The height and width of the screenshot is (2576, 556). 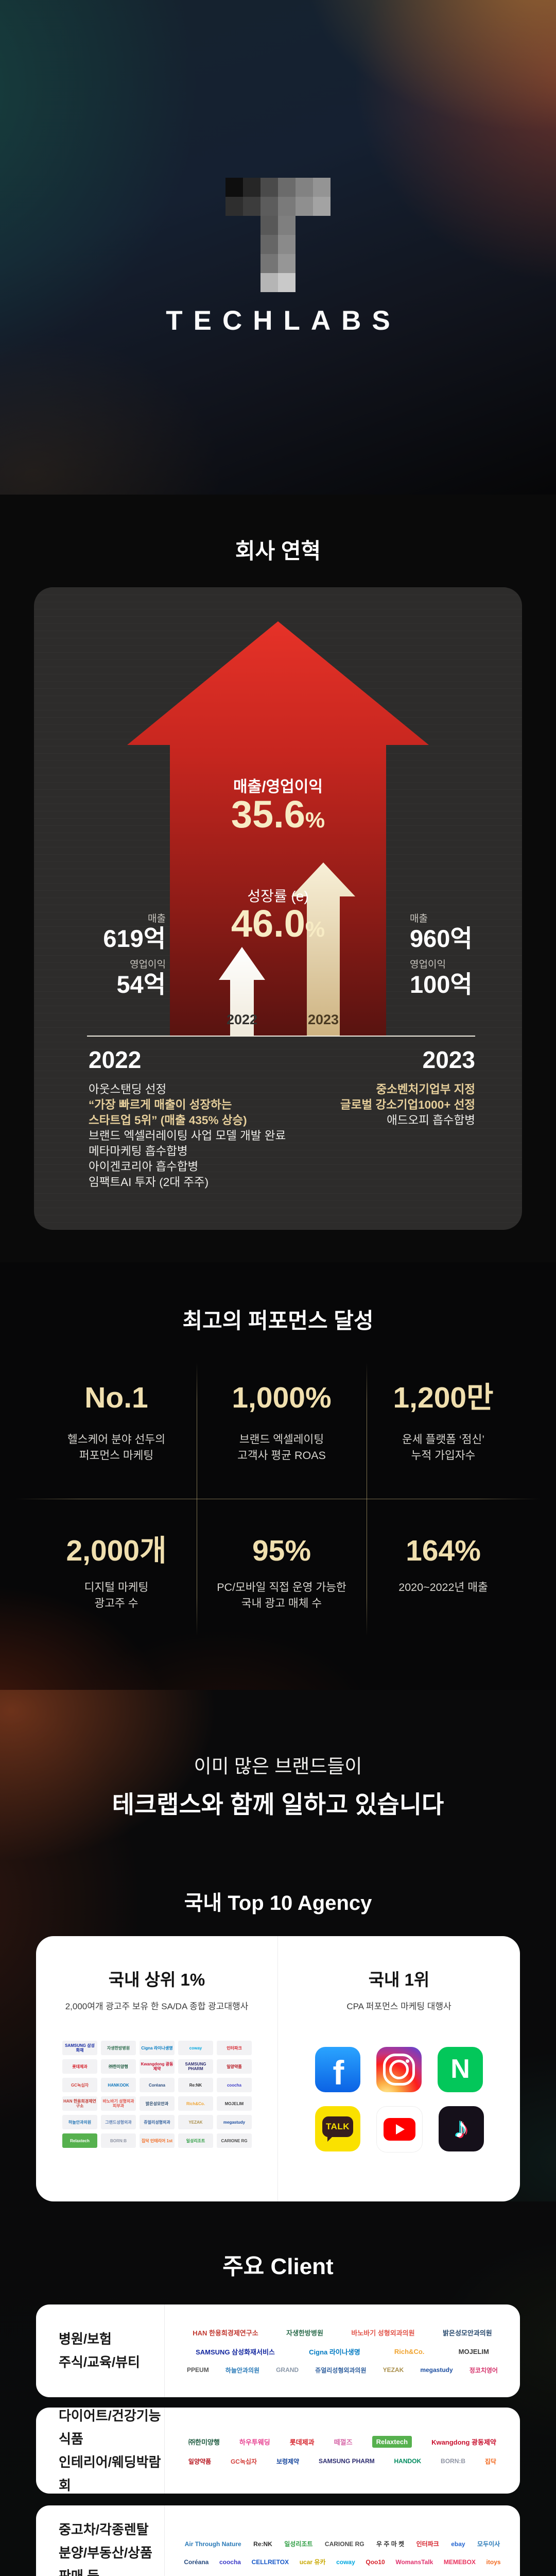 What do you see at coordinates (85, 2339) in the screenshot?
I see `category-label-line: 병원/보험` at bounding box center [85, 2339].